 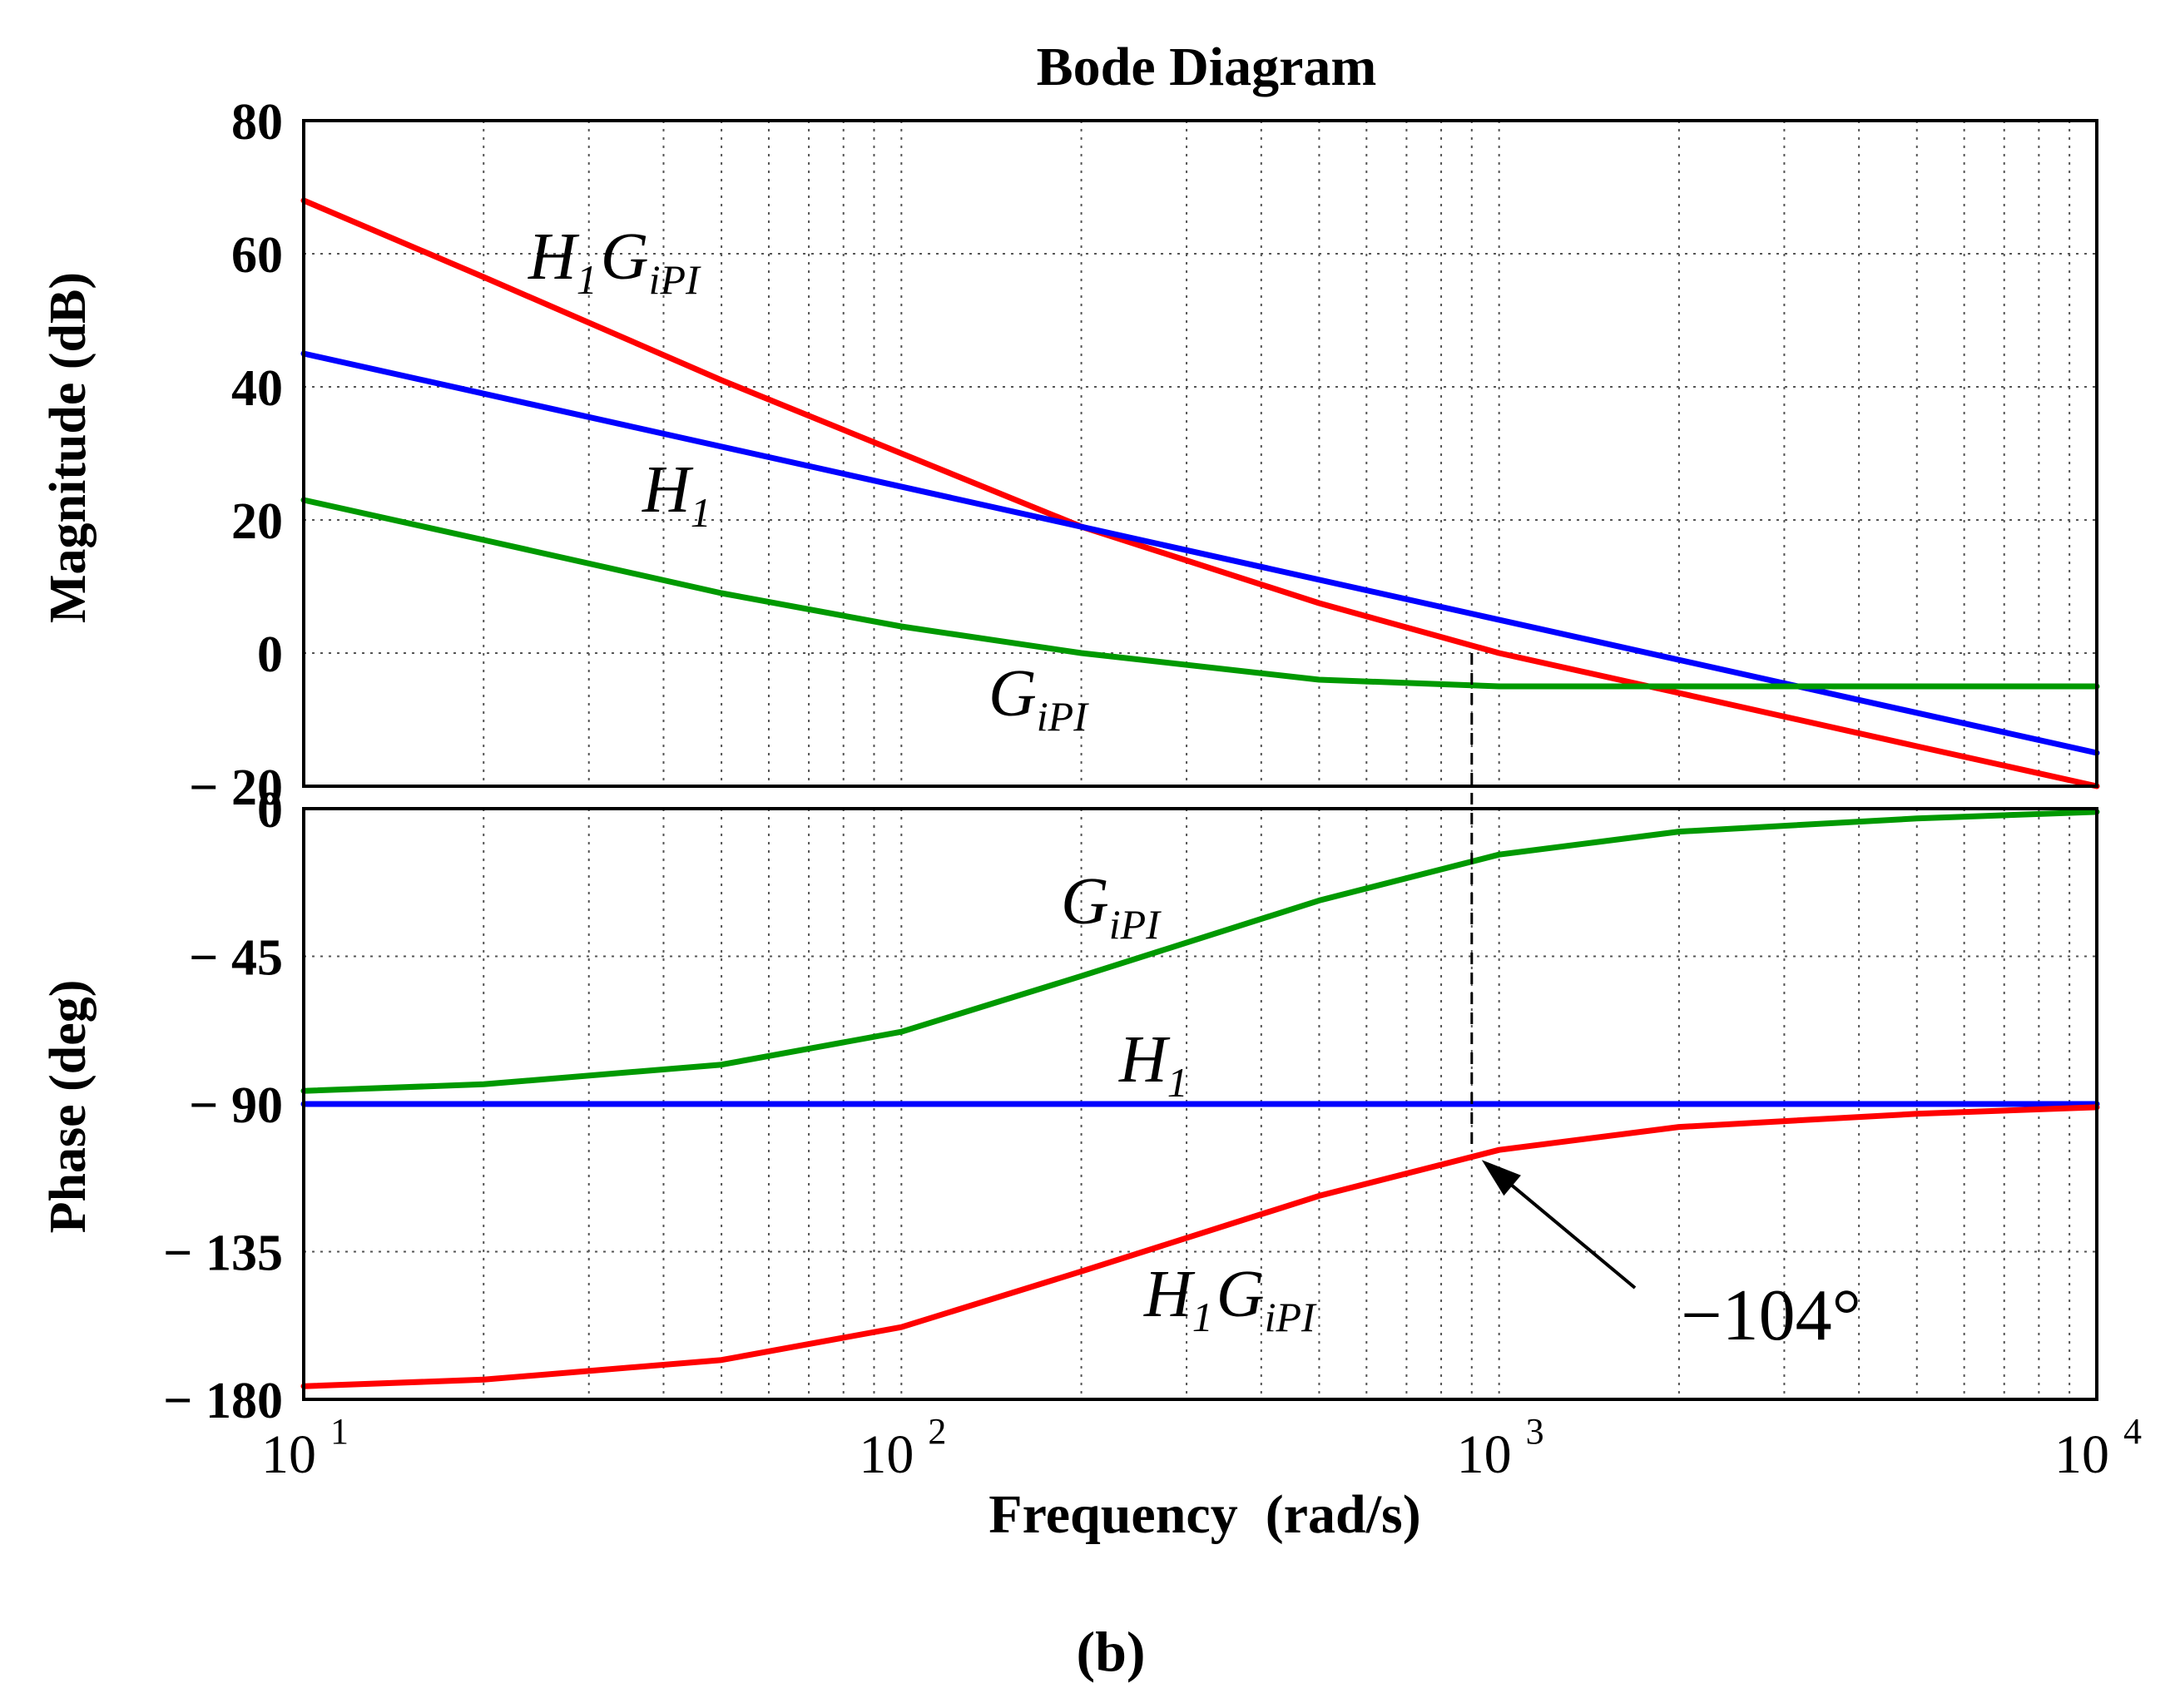 I want to click on phase-tick-label: 0, so click(x=270, y=810).